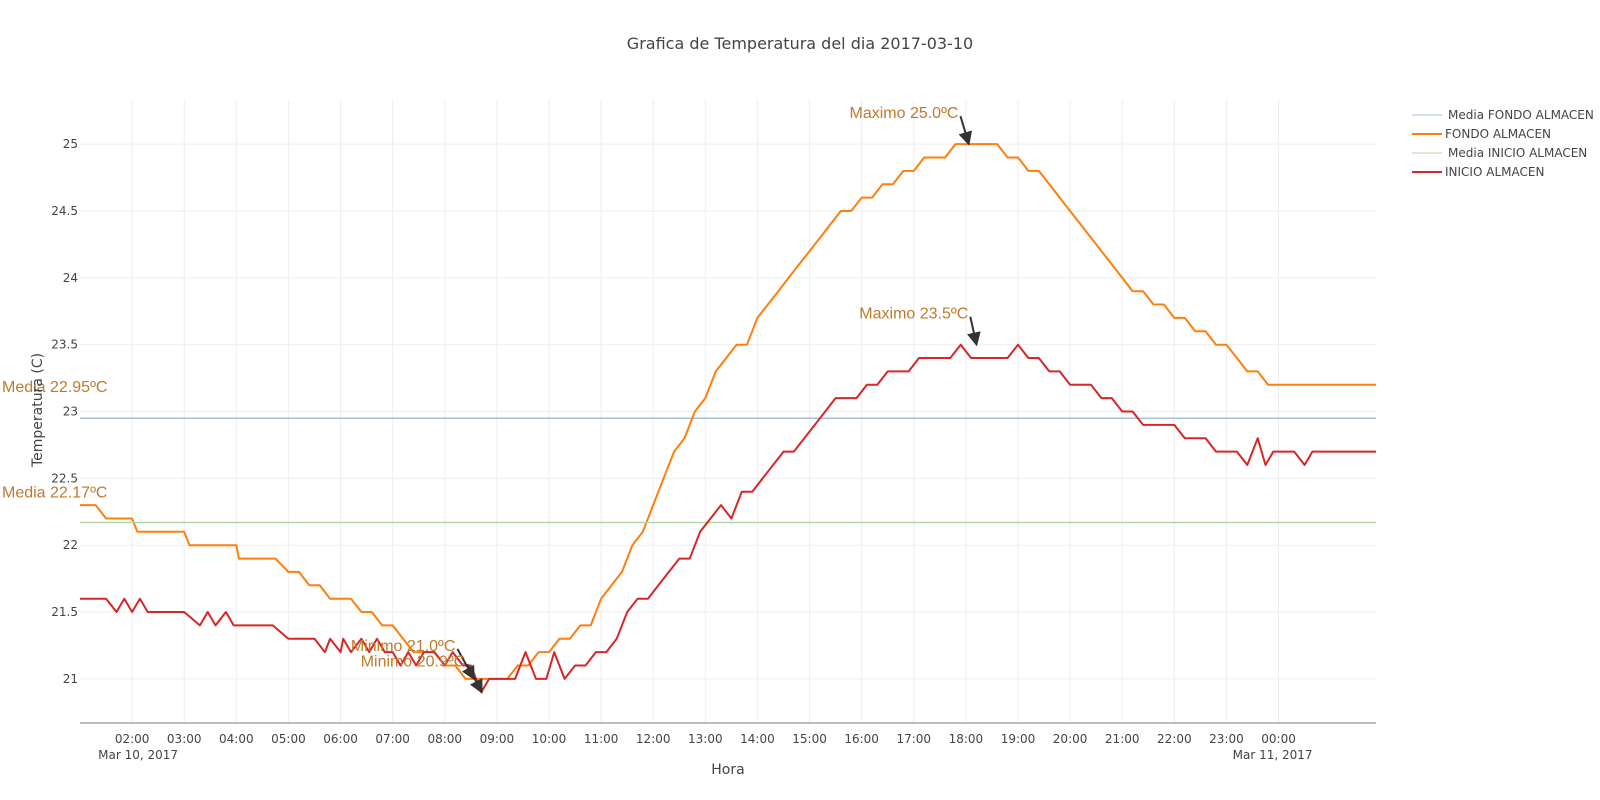 This screenshot has width=1600, height=800. I want to click on x-tick-label: 18:00, so click(966, 739).